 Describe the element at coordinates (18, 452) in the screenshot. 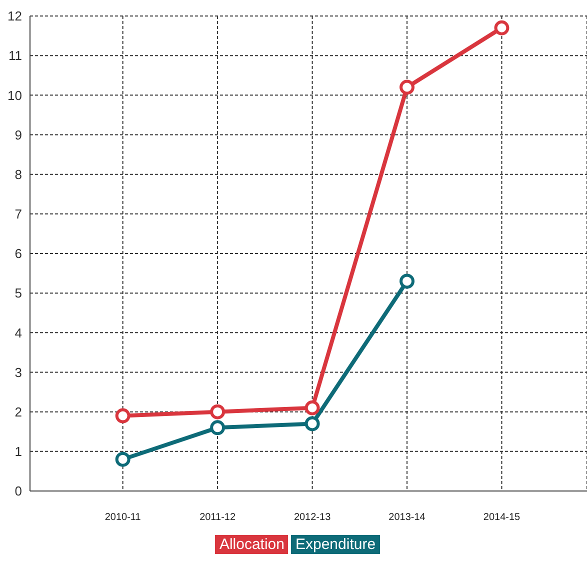

I see `y-tick-label: 1` at that location.